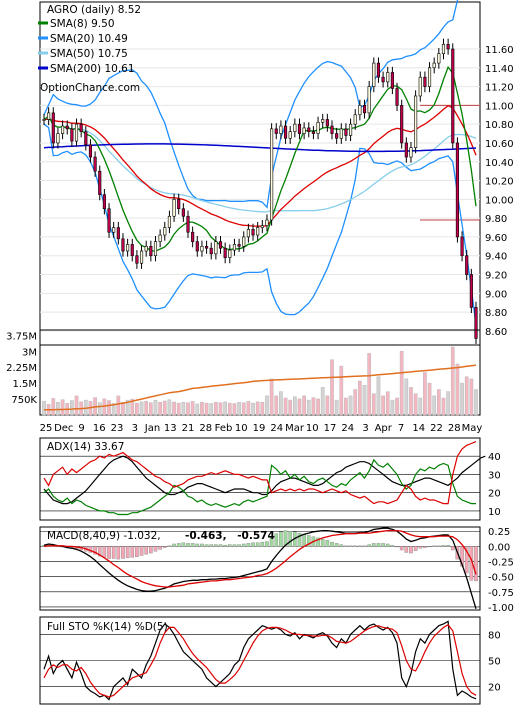  I want to click on date-tick-label: Jan, so click(152, 428).